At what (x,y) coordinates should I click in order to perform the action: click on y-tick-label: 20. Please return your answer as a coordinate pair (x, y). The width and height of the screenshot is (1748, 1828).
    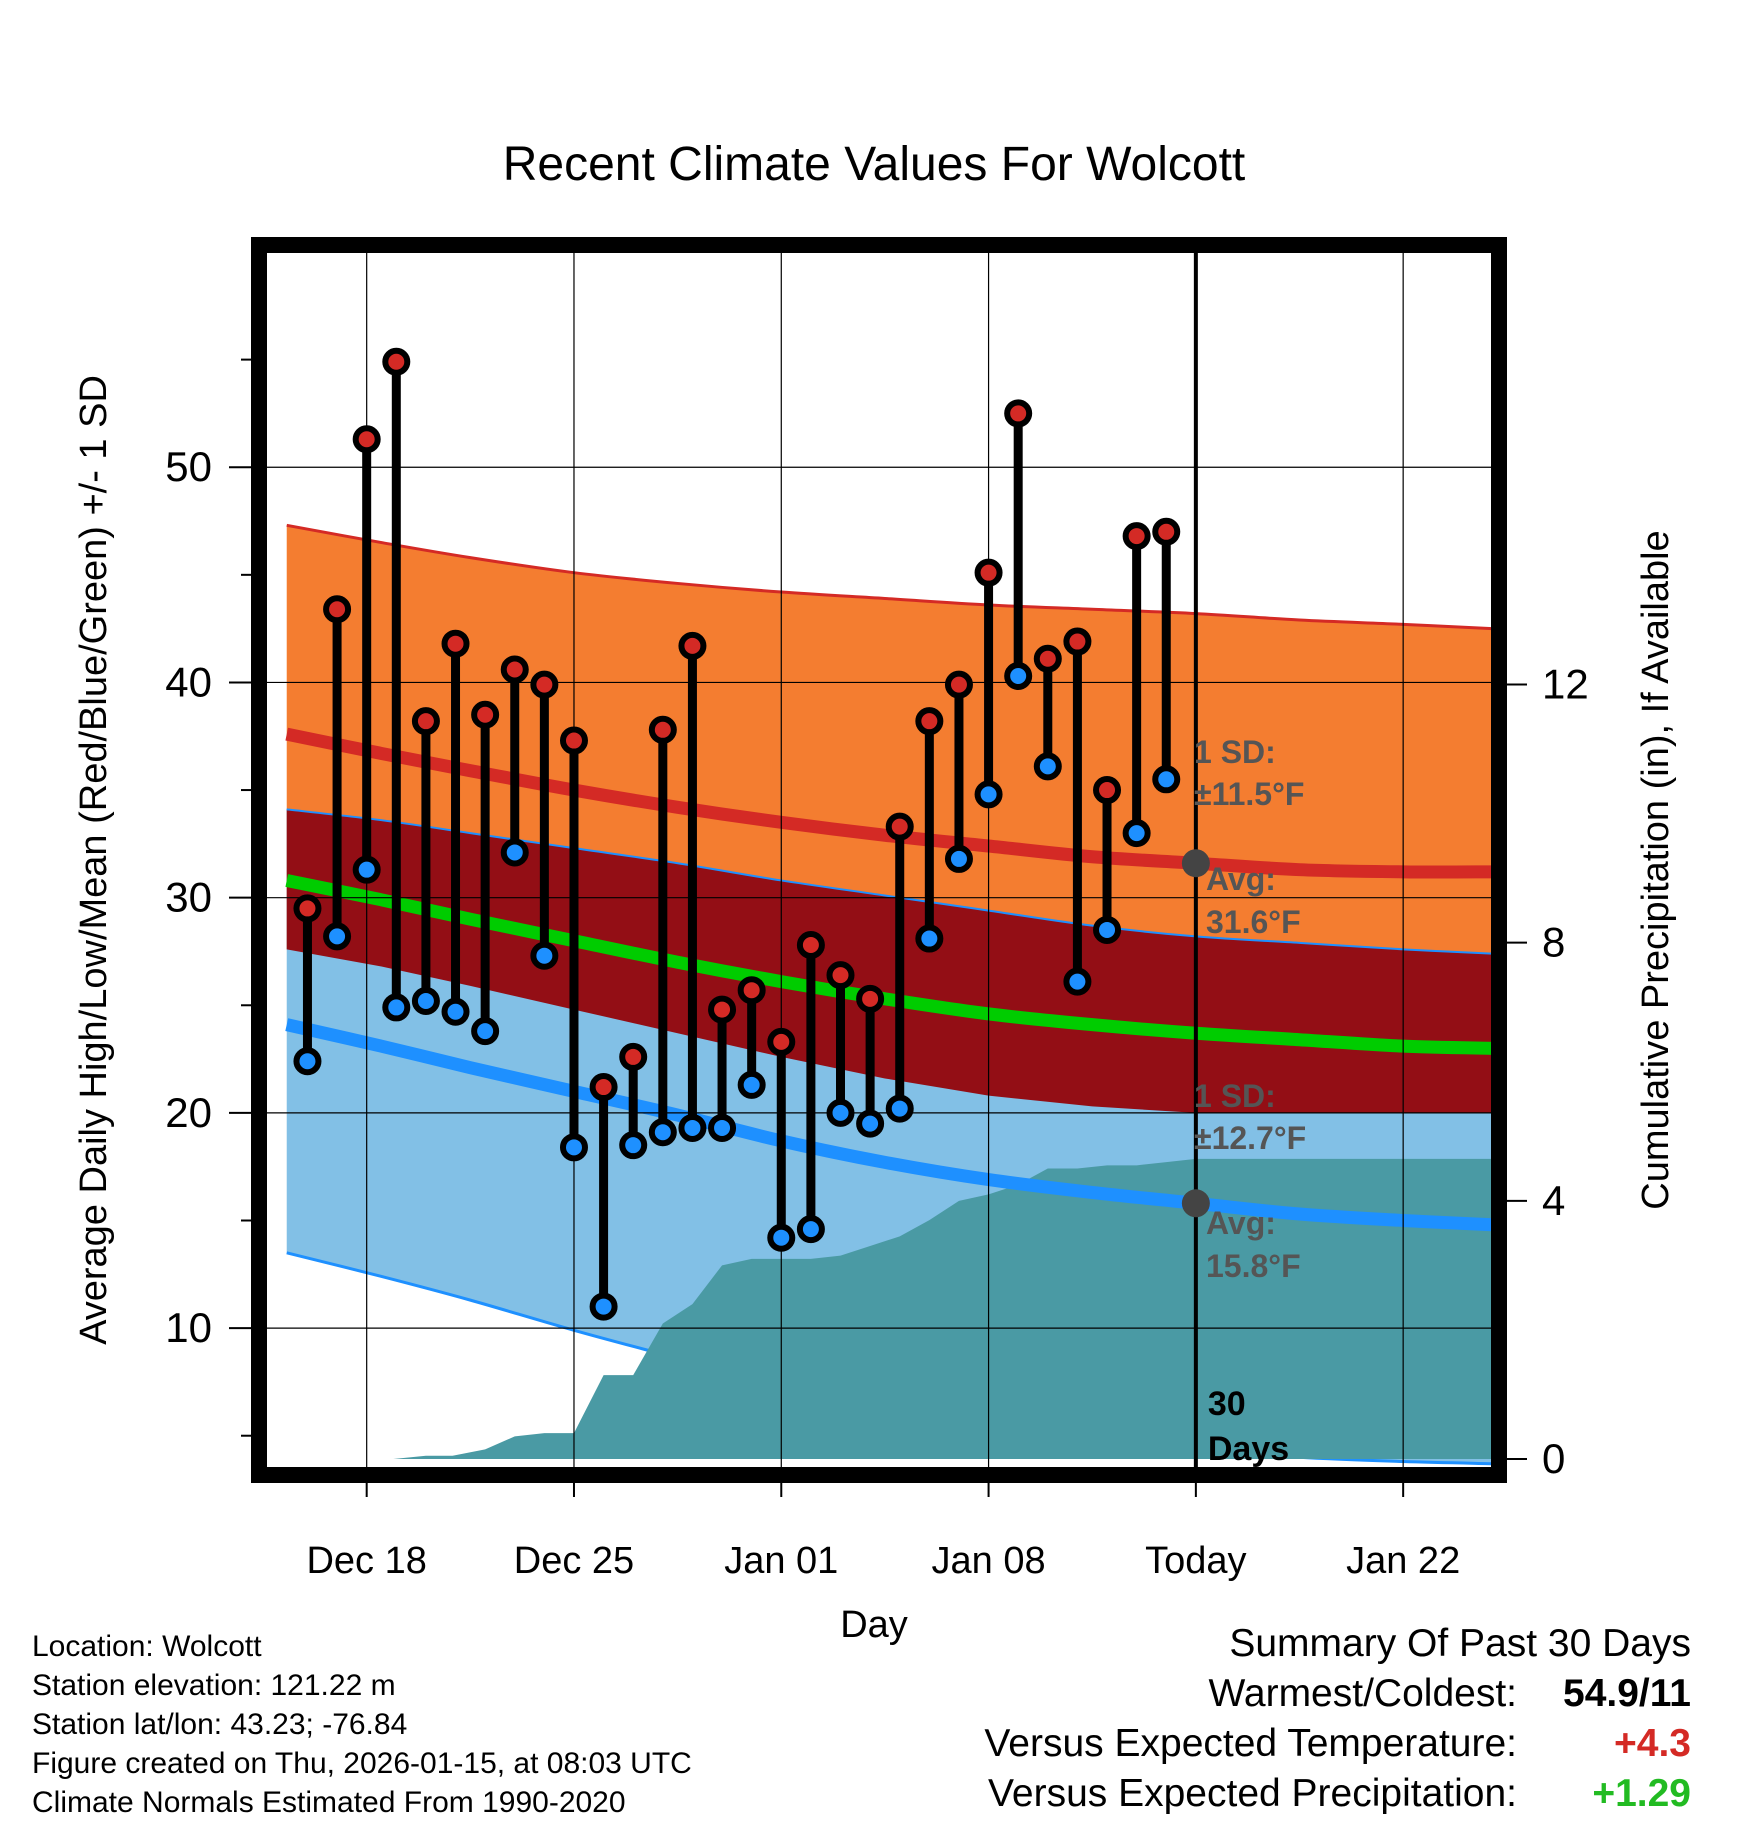
    Looking at the image, I should click on (188, 1112).